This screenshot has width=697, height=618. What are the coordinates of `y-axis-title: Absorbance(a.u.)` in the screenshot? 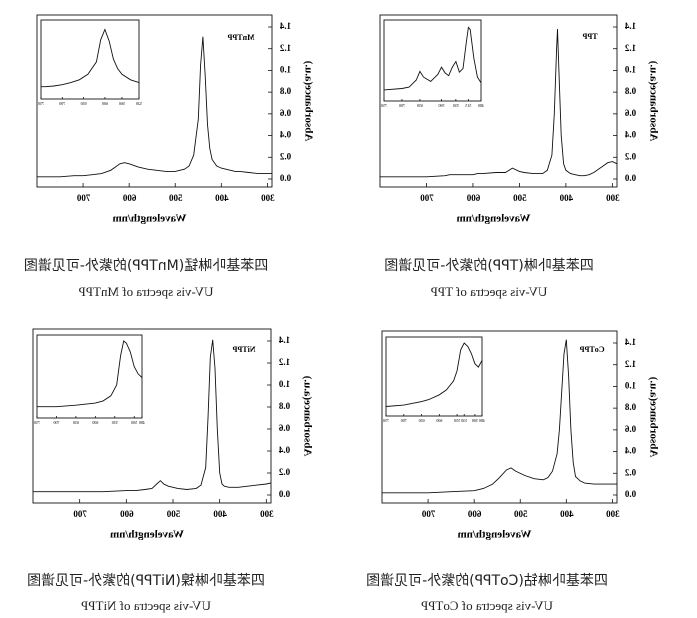 It's located at (308, 100).